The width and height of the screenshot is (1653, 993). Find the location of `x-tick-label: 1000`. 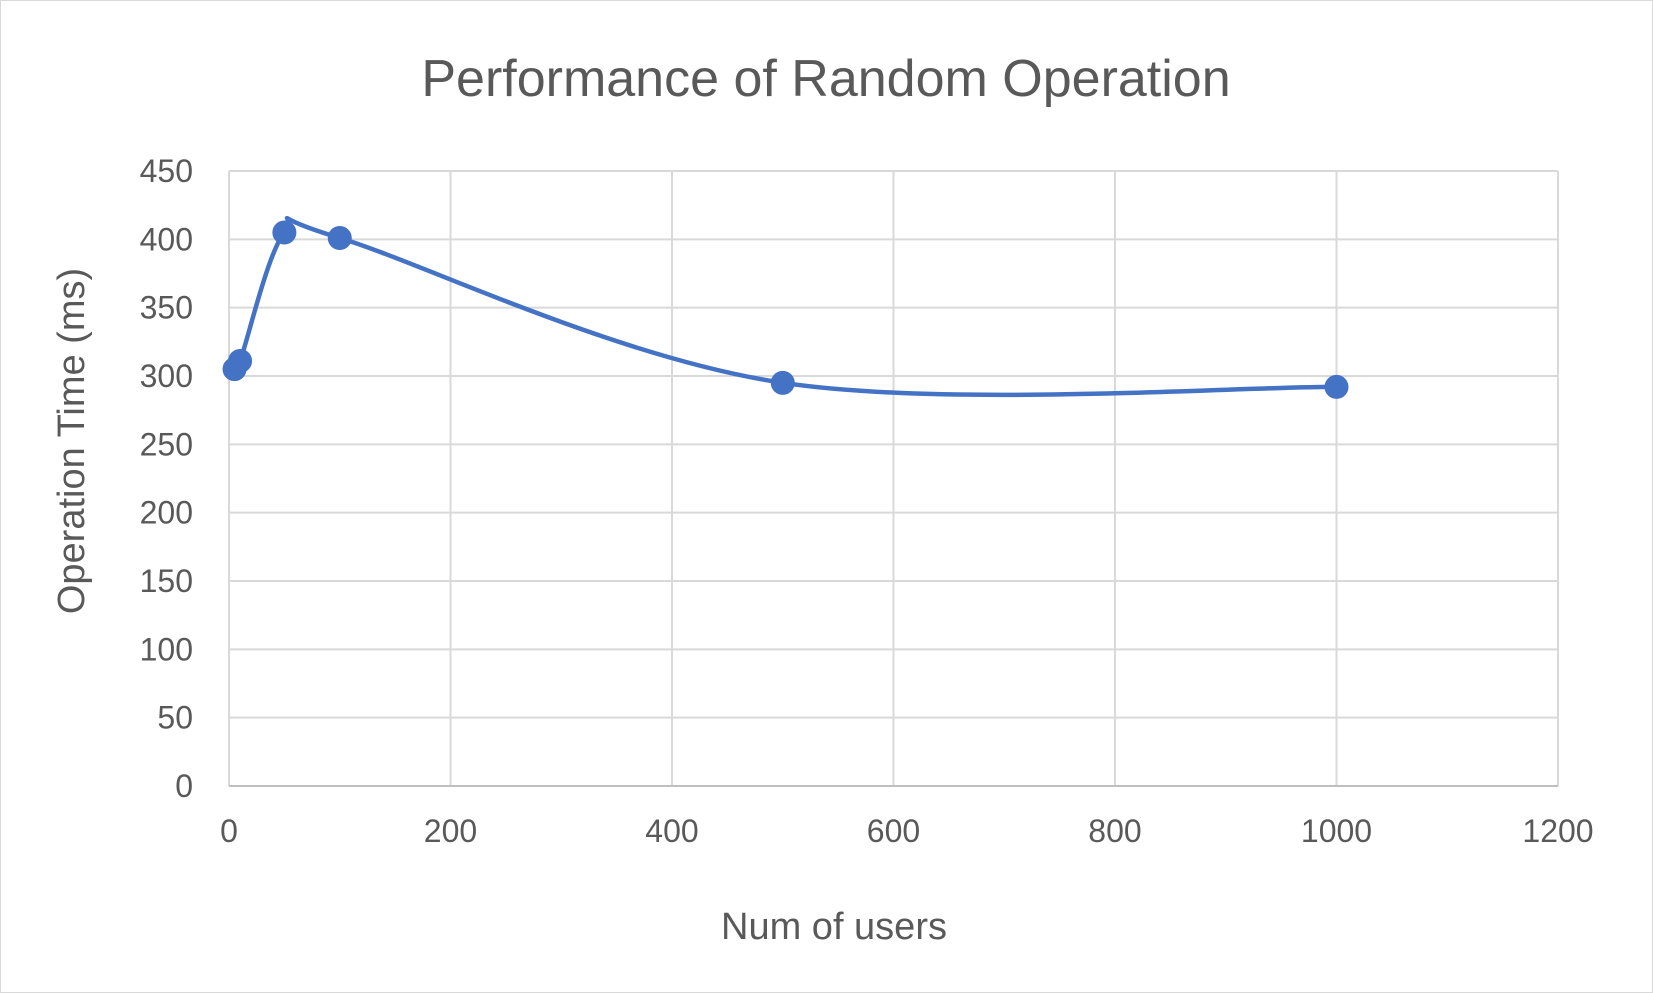

x-tick-label: 1000 is located at coordinates (1336, 831).